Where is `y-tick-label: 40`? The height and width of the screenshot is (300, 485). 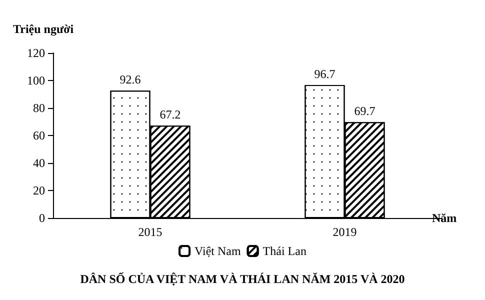 y-tick-label: 40 is located at coordinates (39, 163).